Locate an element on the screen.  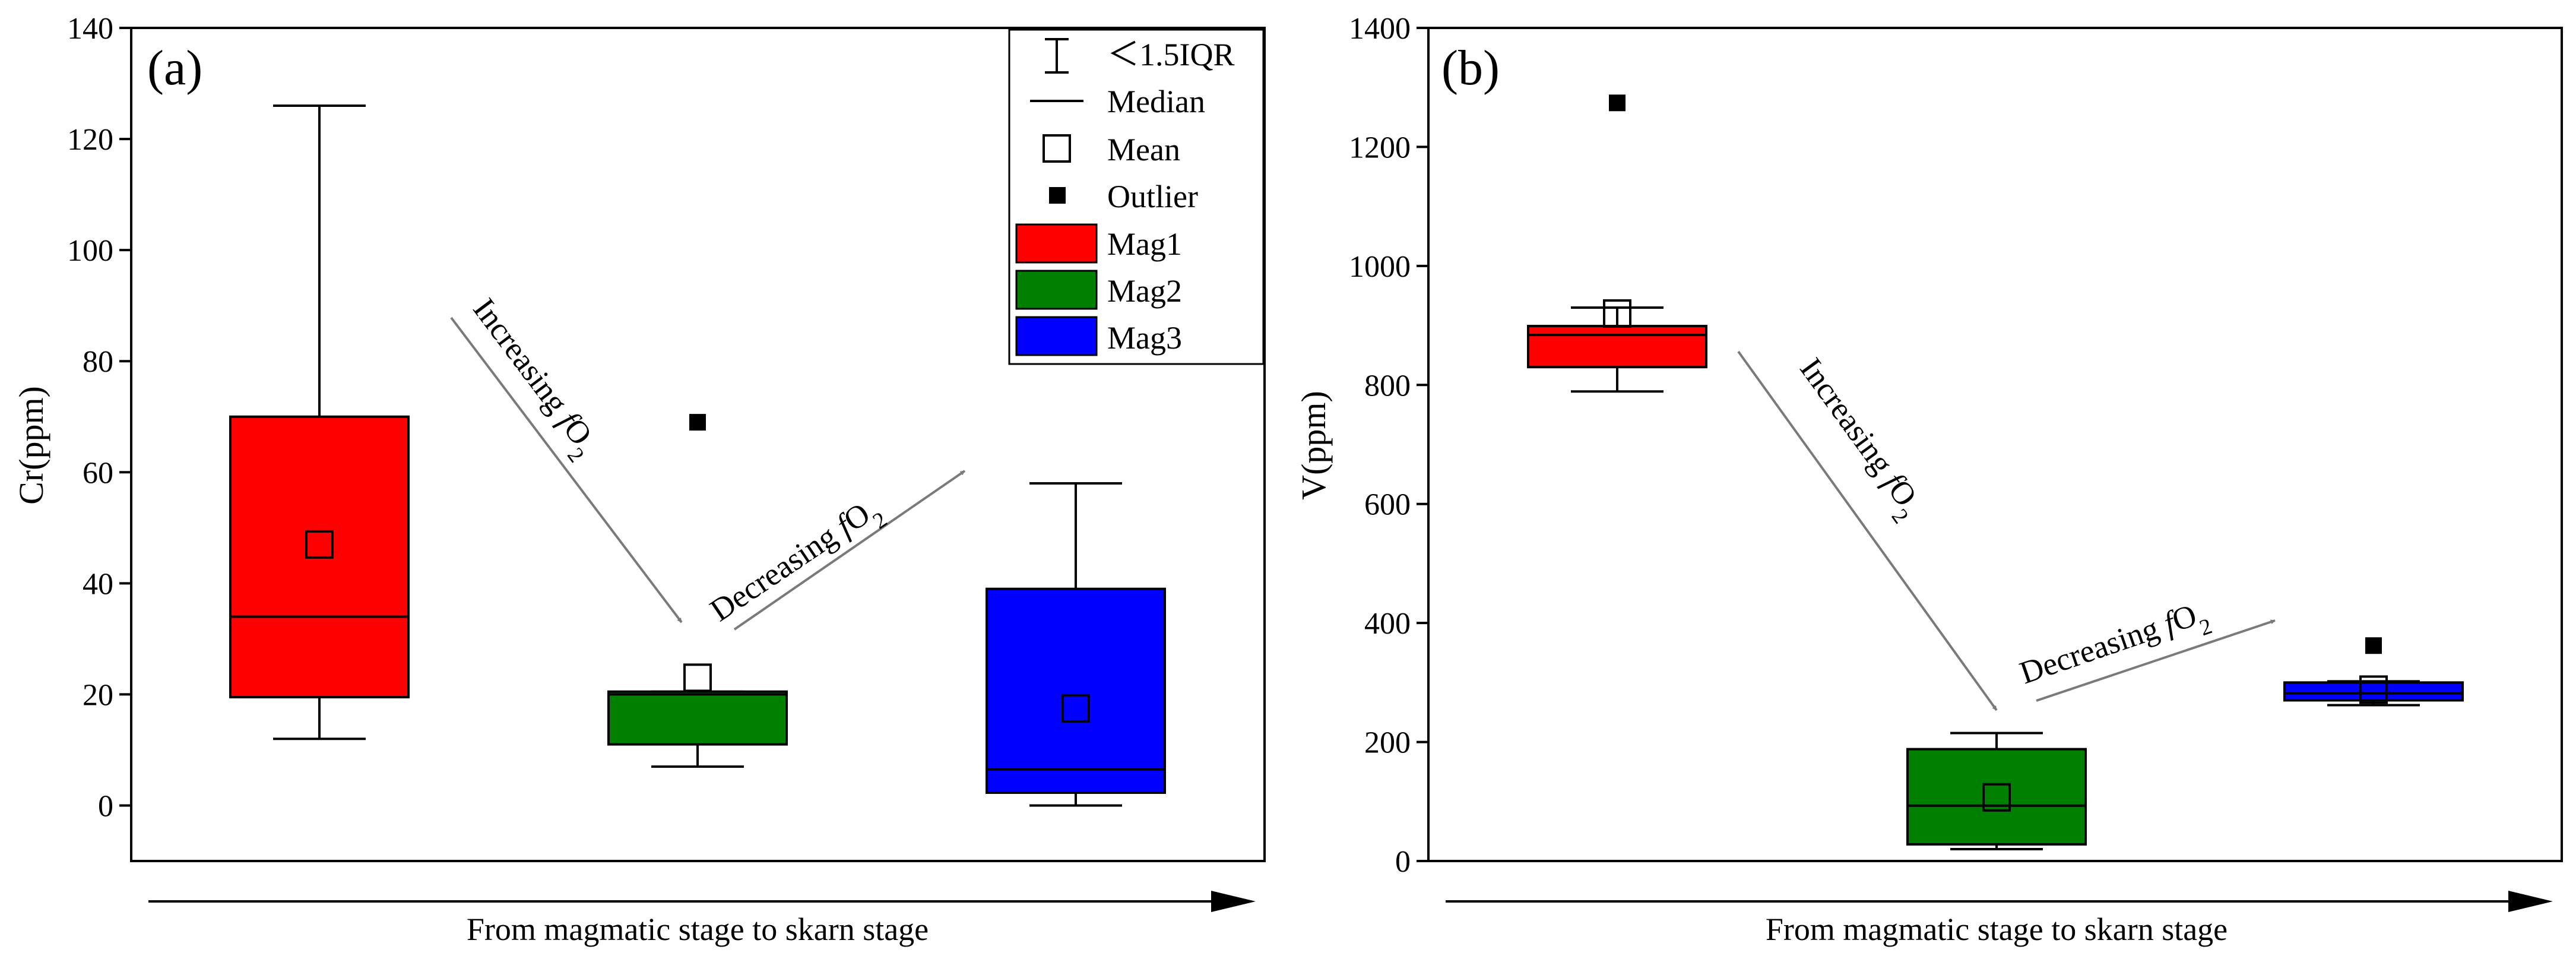
legend-item-mean: Mean is located at coordinates (1112, 149).